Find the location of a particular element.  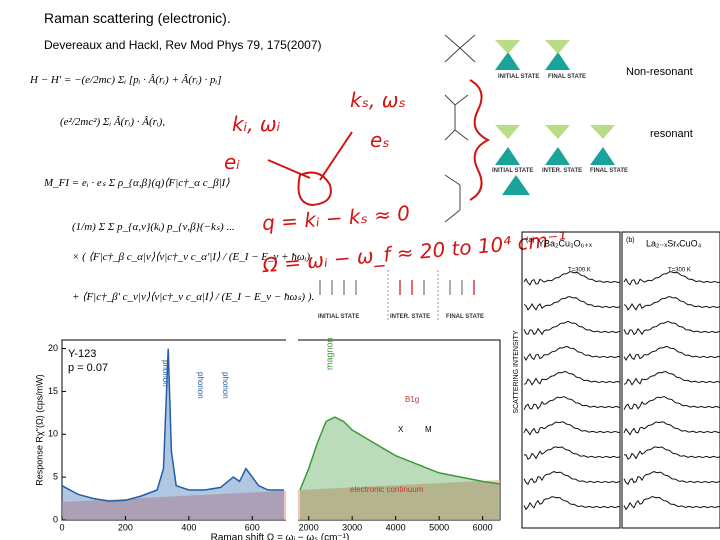

annotation: M is located at coordinates (428, 429).